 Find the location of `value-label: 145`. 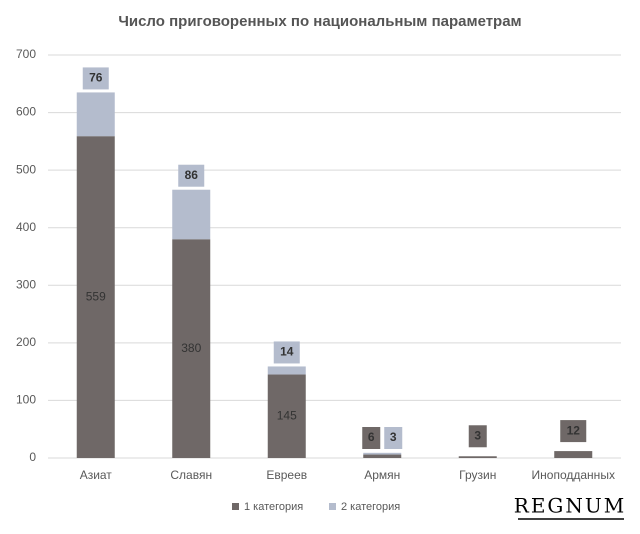

value-label: 145 is located at coordinates (287, 415).